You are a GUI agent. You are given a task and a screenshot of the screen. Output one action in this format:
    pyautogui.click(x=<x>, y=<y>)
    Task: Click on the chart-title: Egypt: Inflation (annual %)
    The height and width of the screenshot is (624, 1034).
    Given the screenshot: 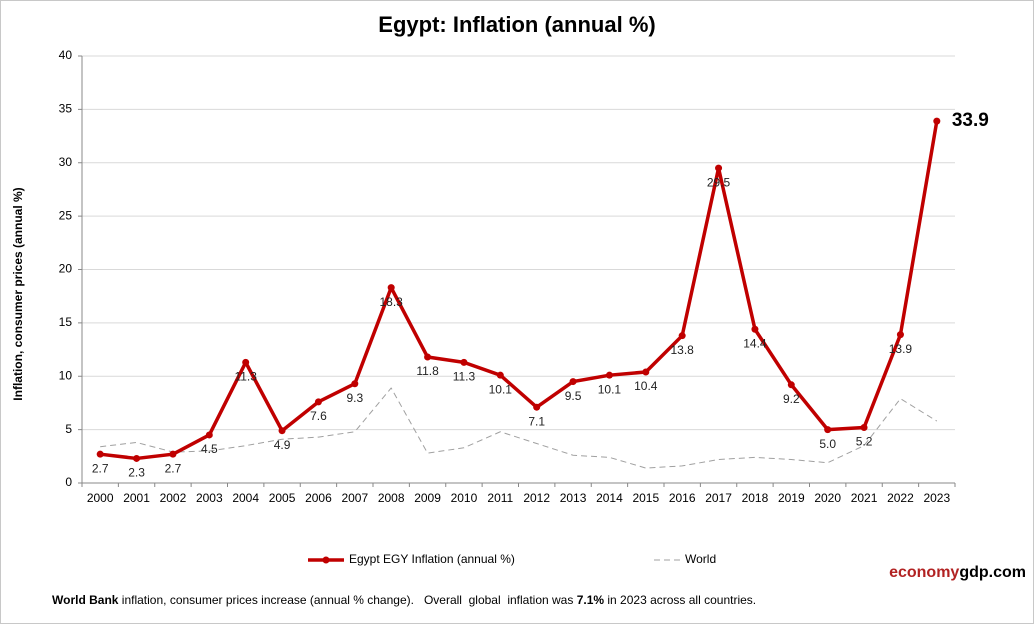 What is the action you would take?
    pyautogui.click(x=516, y=24)
    